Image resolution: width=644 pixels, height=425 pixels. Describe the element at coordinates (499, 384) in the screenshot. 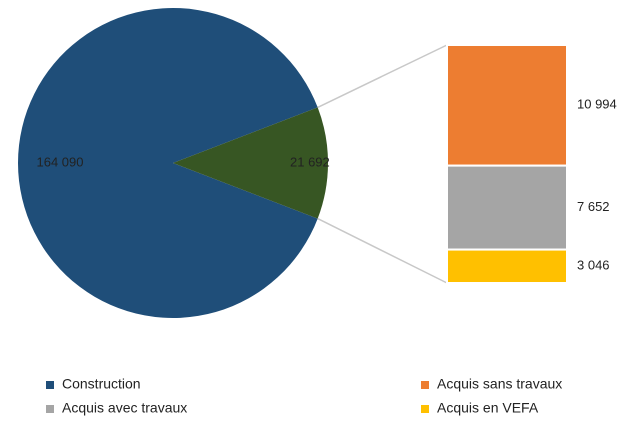

I see `legend-label: Acquis sans travaux` at that location.